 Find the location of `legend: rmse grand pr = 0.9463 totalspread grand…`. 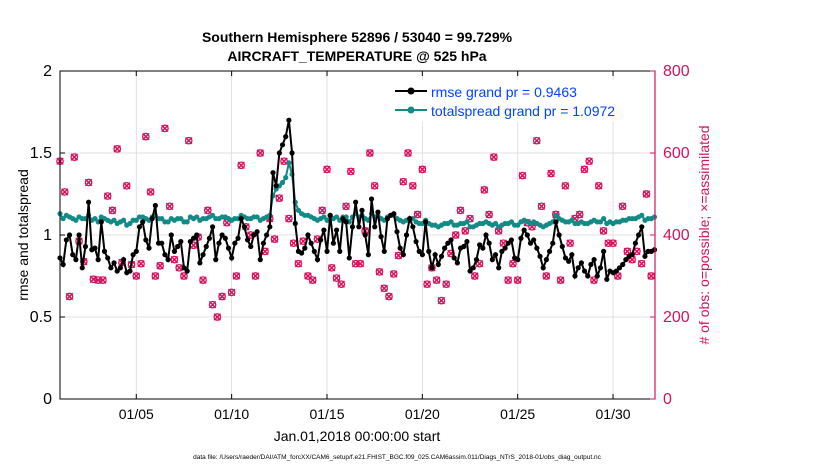

legend: rmse grand pr = 0.9463 totalspread grand… is located at coordinates (521, 101).